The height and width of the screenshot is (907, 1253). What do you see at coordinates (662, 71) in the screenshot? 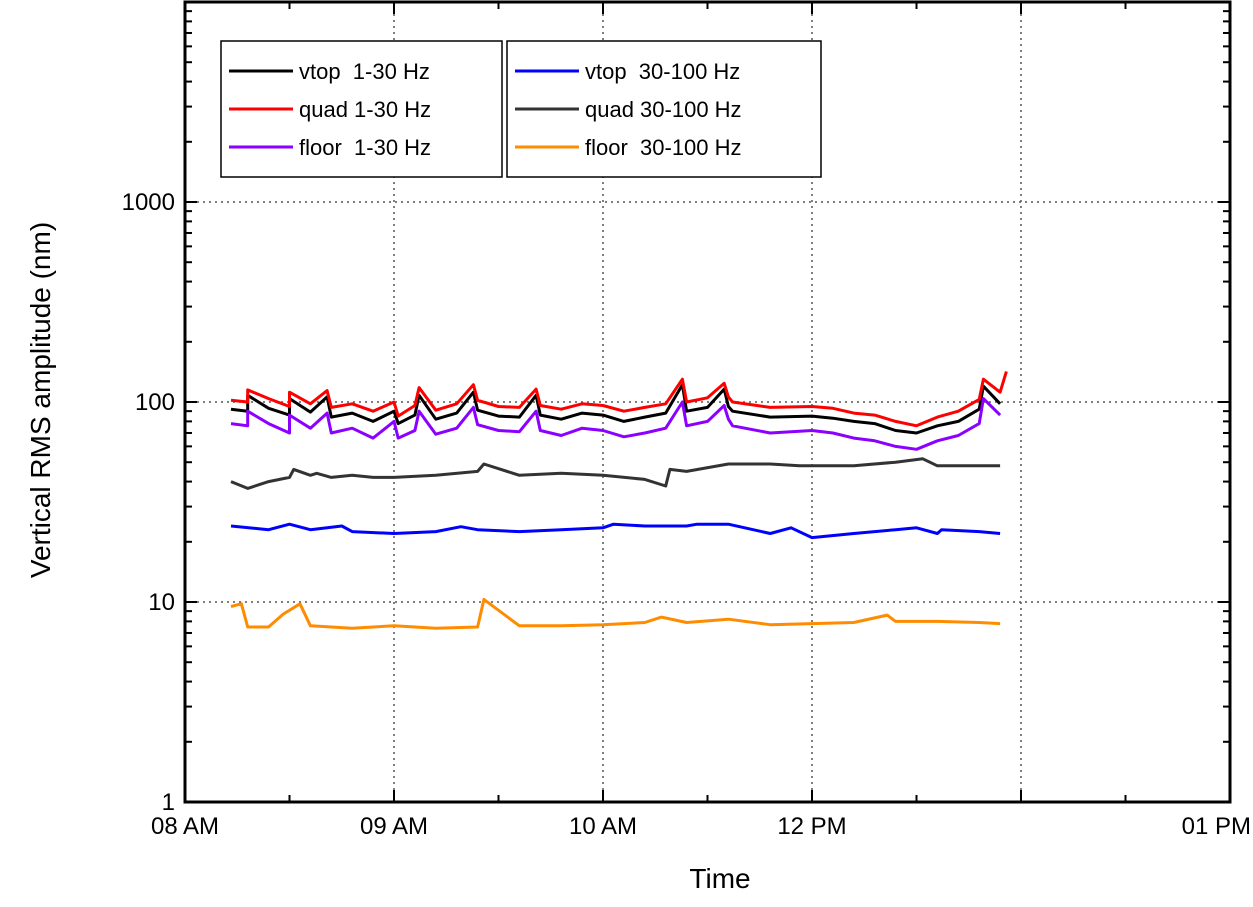
I see `legend-label: vtop 30-100 Hz` at bounding box center [662, 71].